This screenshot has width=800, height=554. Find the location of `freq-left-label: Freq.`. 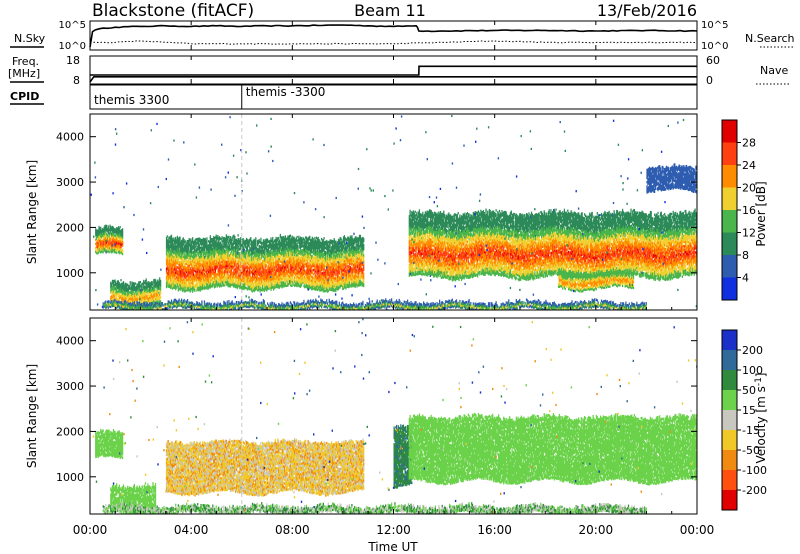

freq-left-label: Freq. is located at coordinates (25, 61).